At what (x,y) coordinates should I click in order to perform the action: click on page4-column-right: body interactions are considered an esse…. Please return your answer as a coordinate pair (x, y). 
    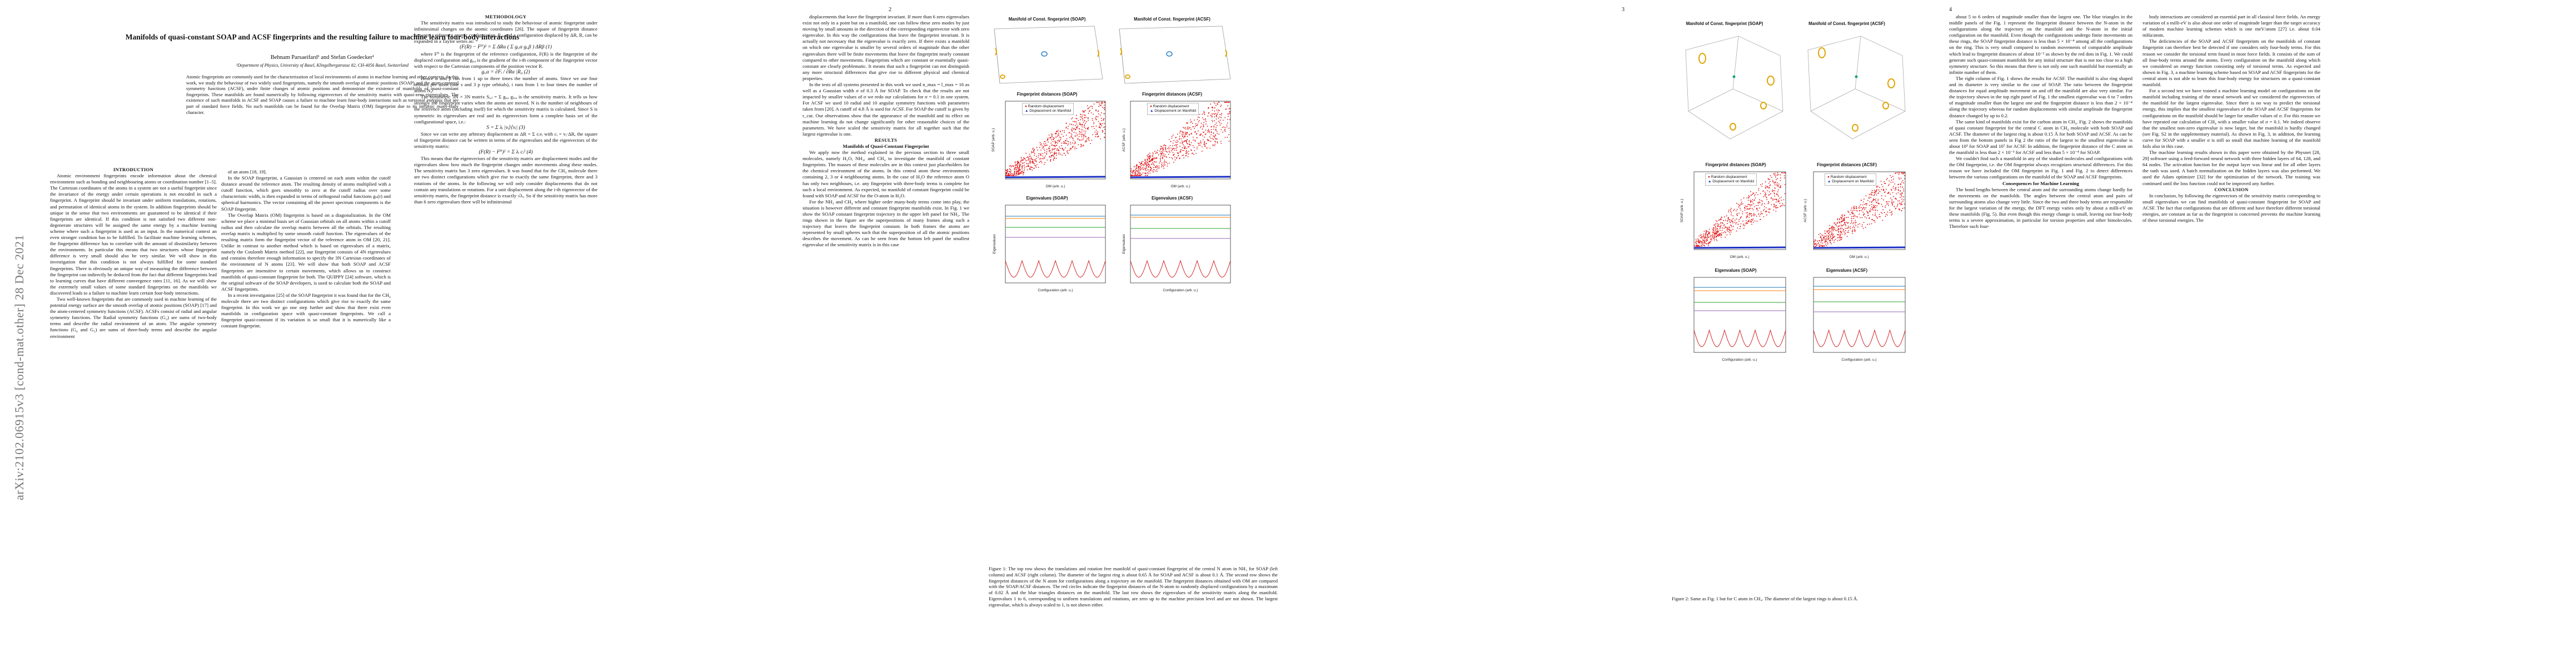
    Looking at the image, I should click on (2231, 118).